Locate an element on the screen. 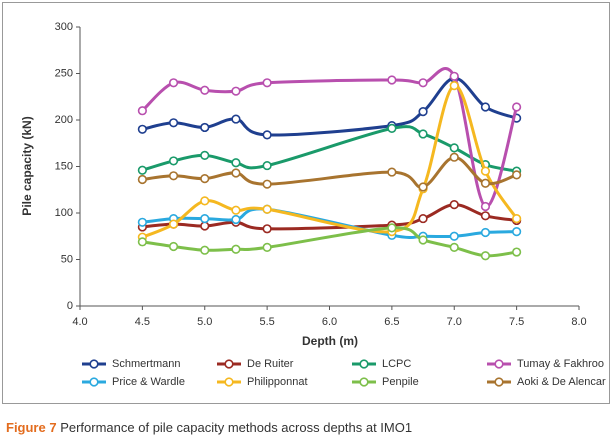 This screenshot has height=447, width=614. x-axis-label: Depth (m) is located at coordinates (330, 341).